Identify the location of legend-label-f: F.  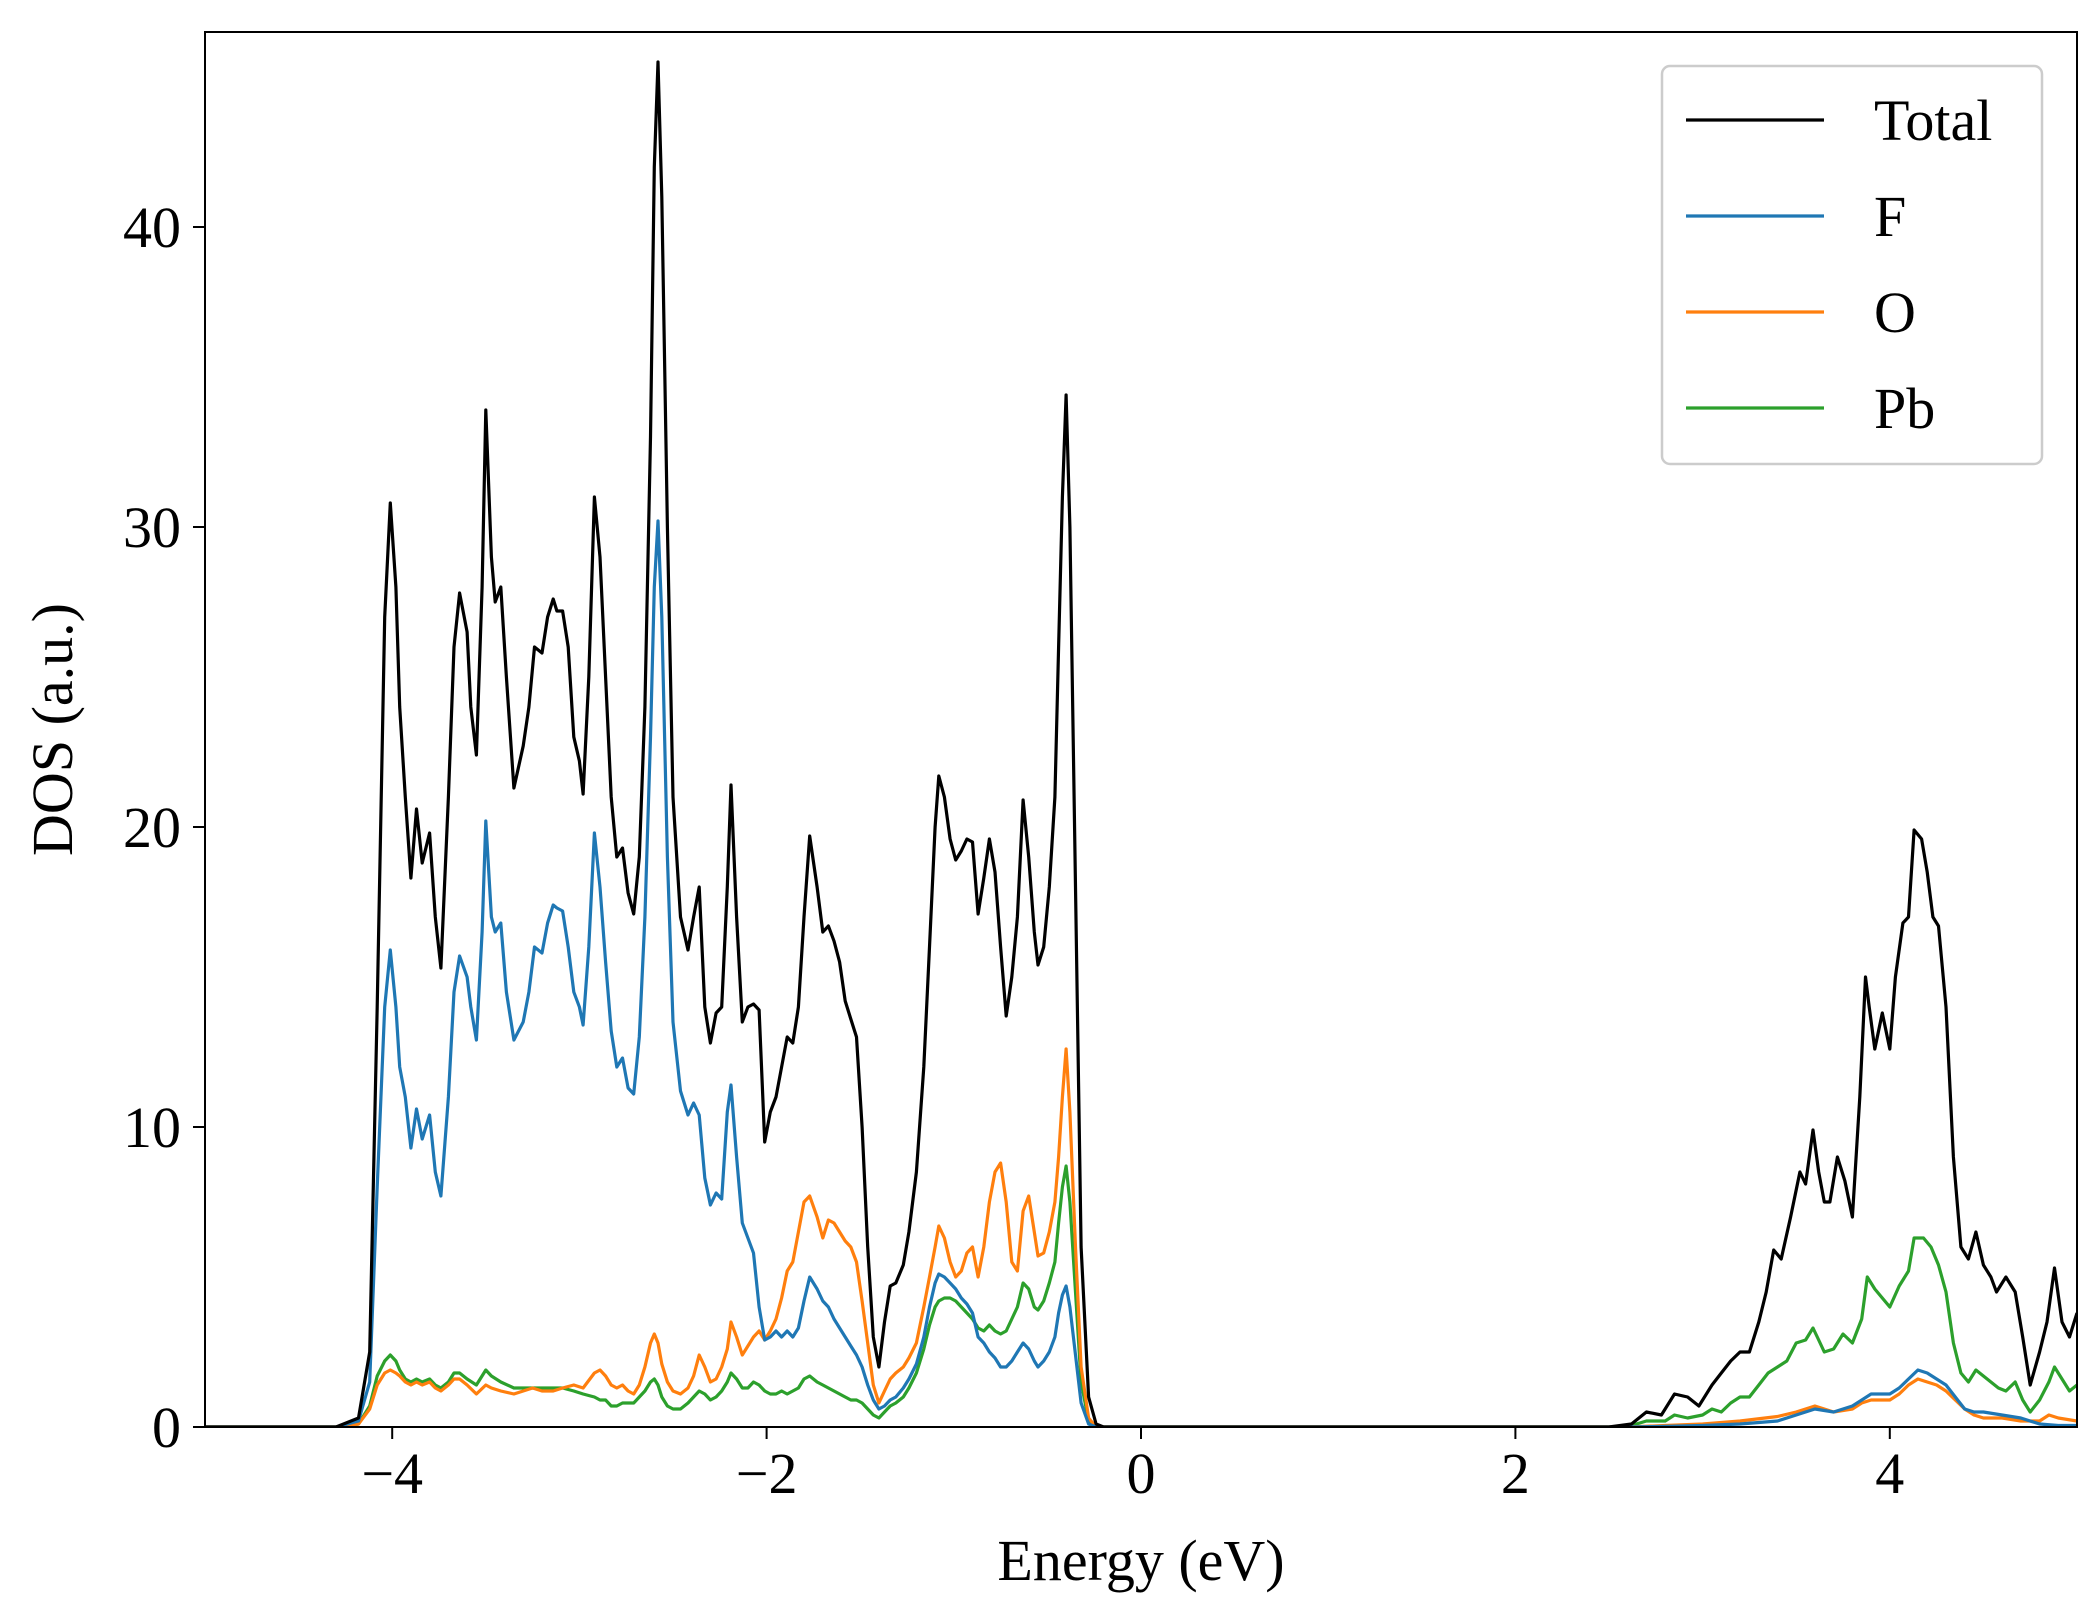
(1890, 216).